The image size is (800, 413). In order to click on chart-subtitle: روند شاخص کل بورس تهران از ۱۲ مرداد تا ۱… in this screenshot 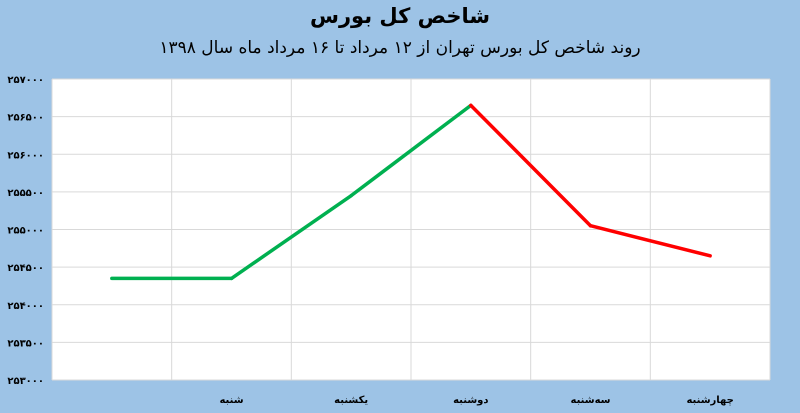, I will do `click(400, 48)`.